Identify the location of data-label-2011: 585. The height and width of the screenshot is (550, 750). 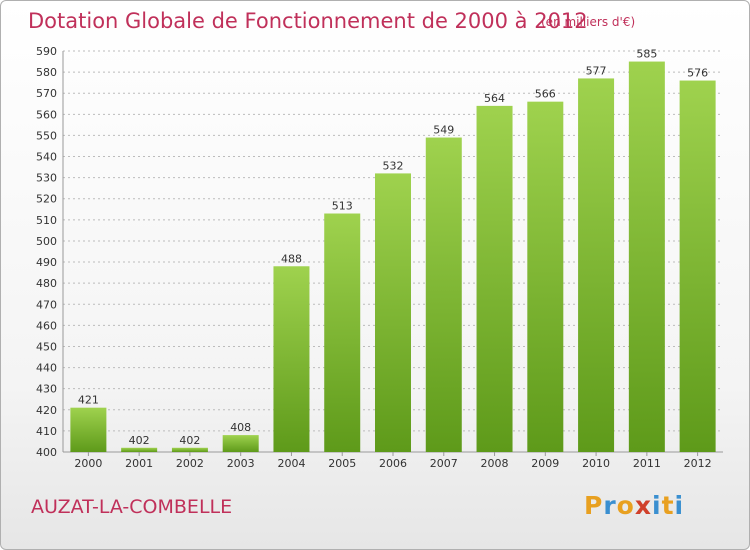
(646, 54).